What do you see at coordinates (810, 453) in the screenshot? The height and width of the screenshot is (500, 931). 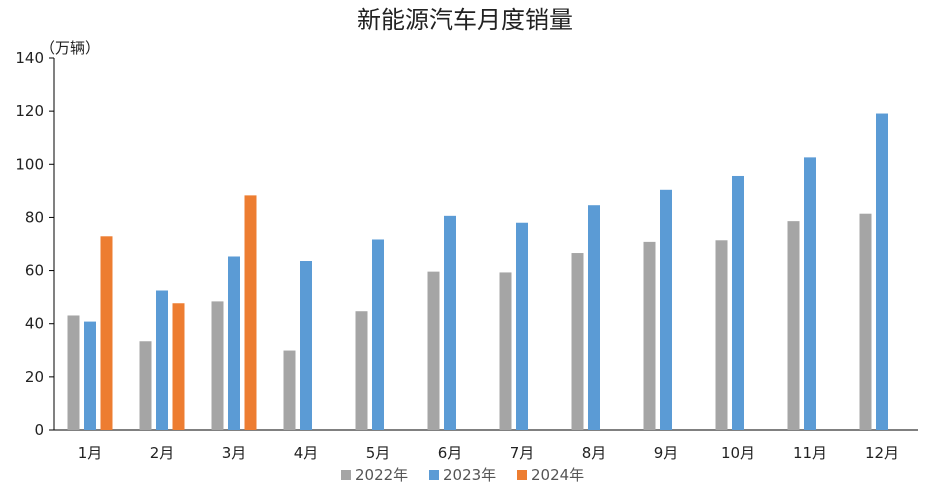 I see `x-tick-label: 11月` at bounding box center [810, 453].